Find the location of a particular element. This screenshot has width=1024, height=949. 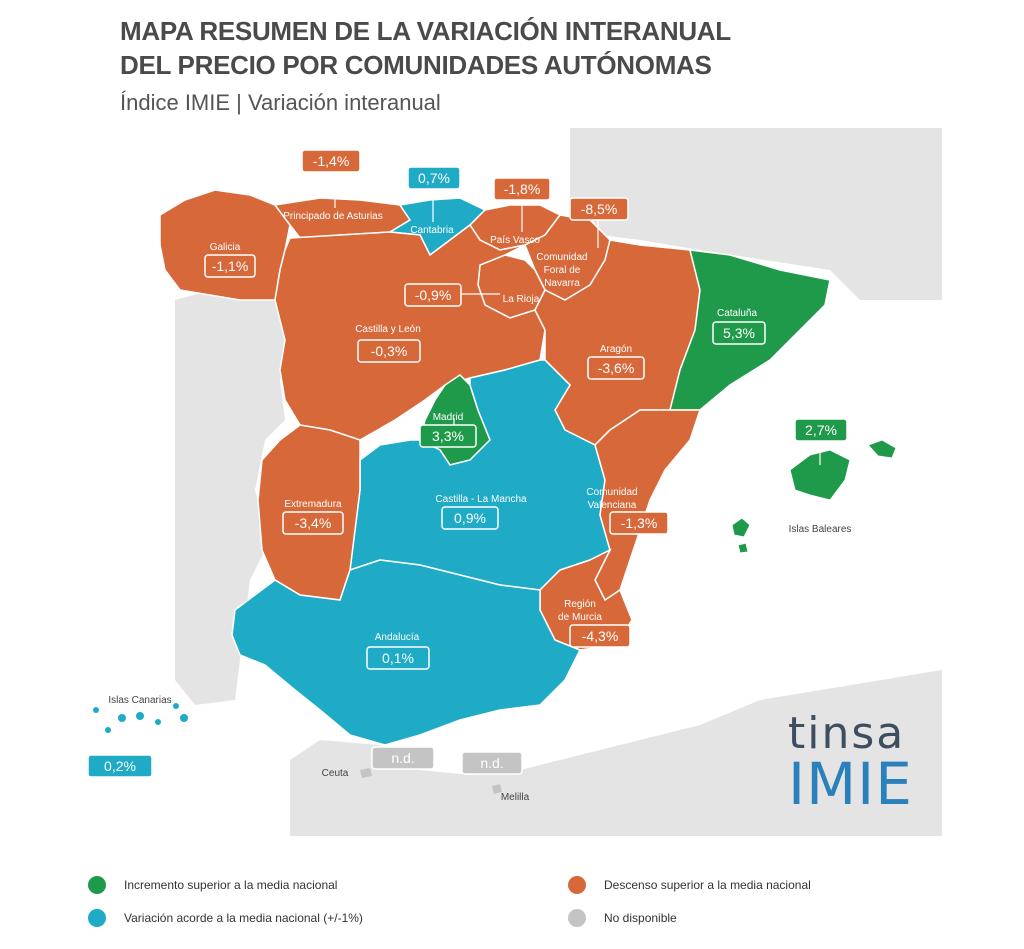

region-baleares is located at coordinates (820, 475).